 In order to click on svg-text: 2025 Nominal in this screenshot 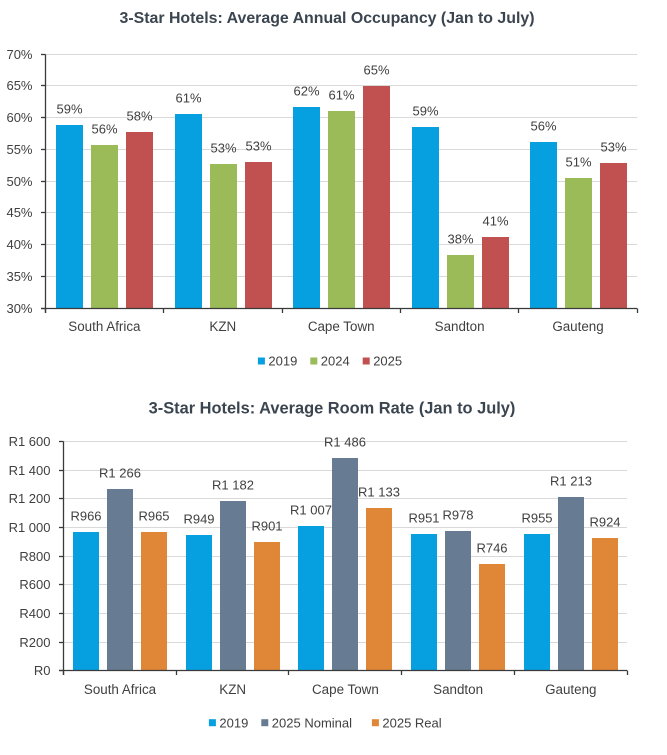, I will do `click(312, 722)`.